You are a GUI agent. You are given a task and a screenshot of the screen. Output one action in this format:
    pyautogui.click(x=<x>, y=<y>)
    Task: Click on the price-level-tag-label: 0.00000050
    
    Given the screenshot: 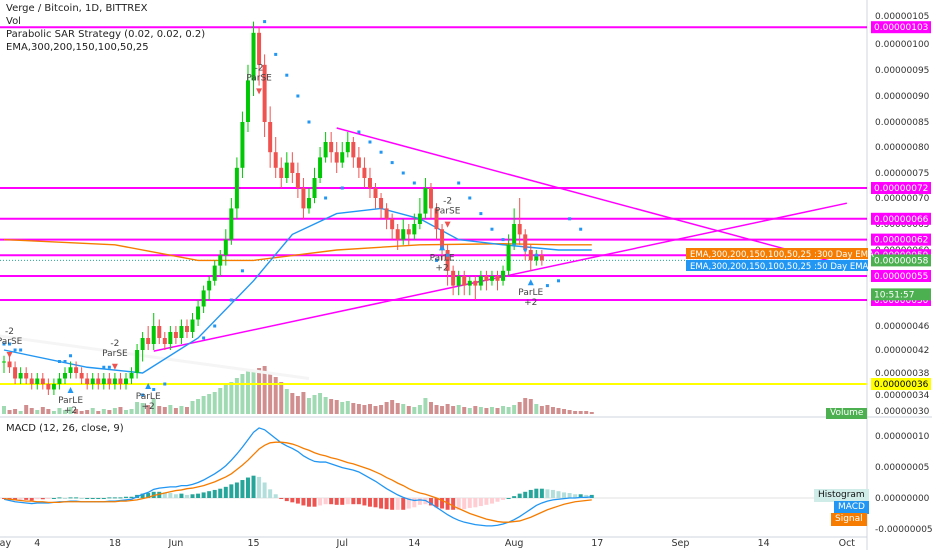 What is the action you would take?
    pyautogui.click(x=901, y=301)
    